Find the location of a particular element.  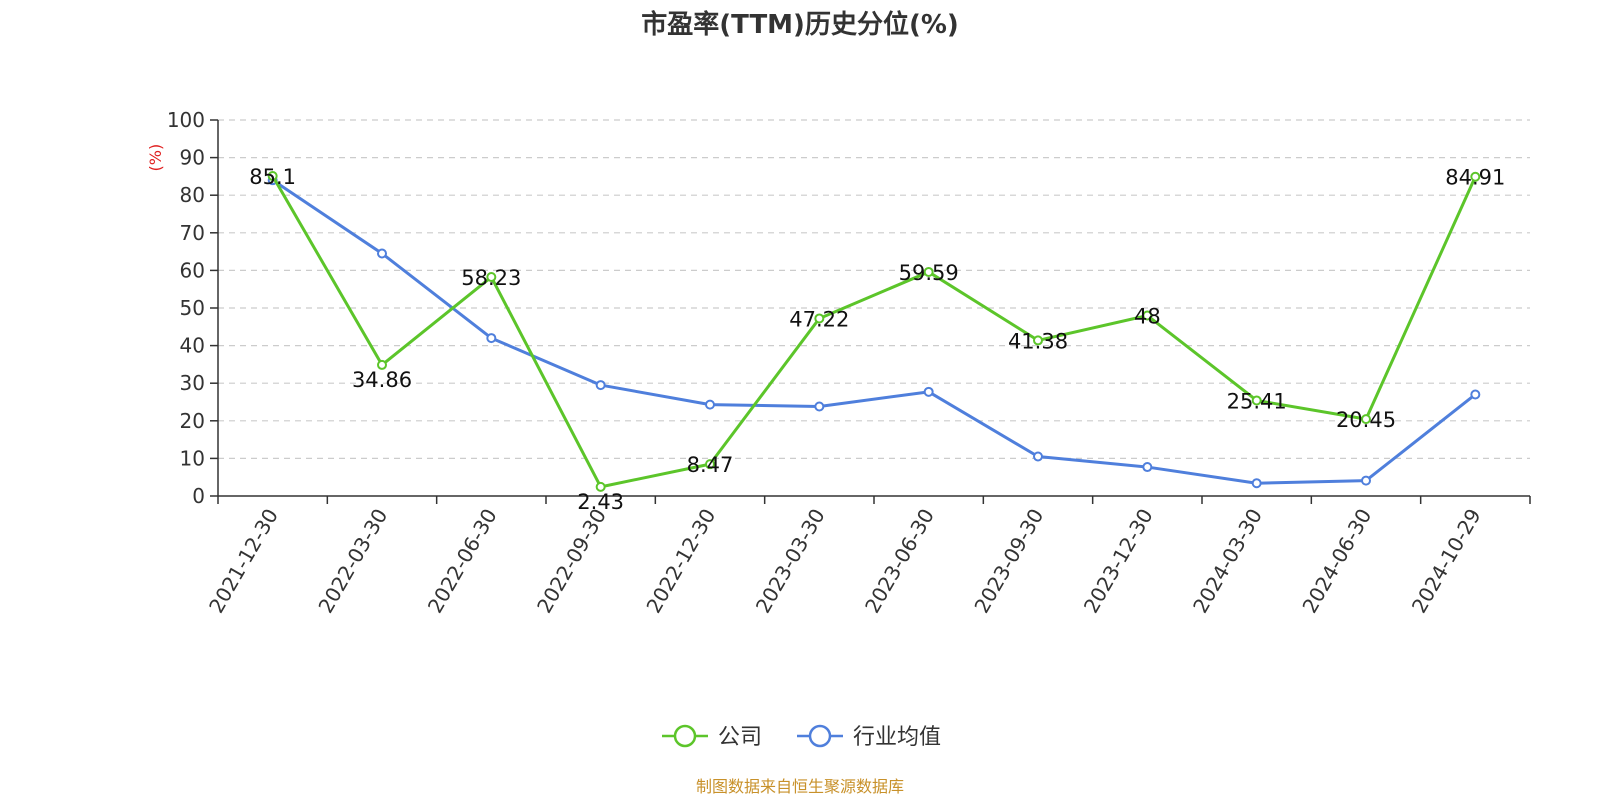

legend-label: 行业均值 is located at coordinates (897, 737).